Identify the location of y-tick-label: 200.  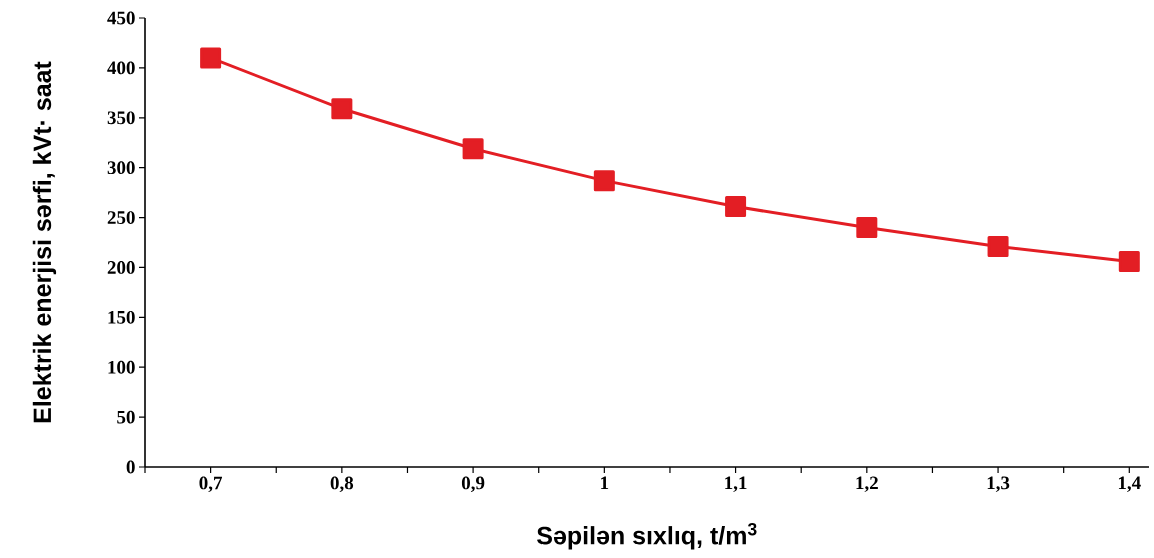
(121, 267).